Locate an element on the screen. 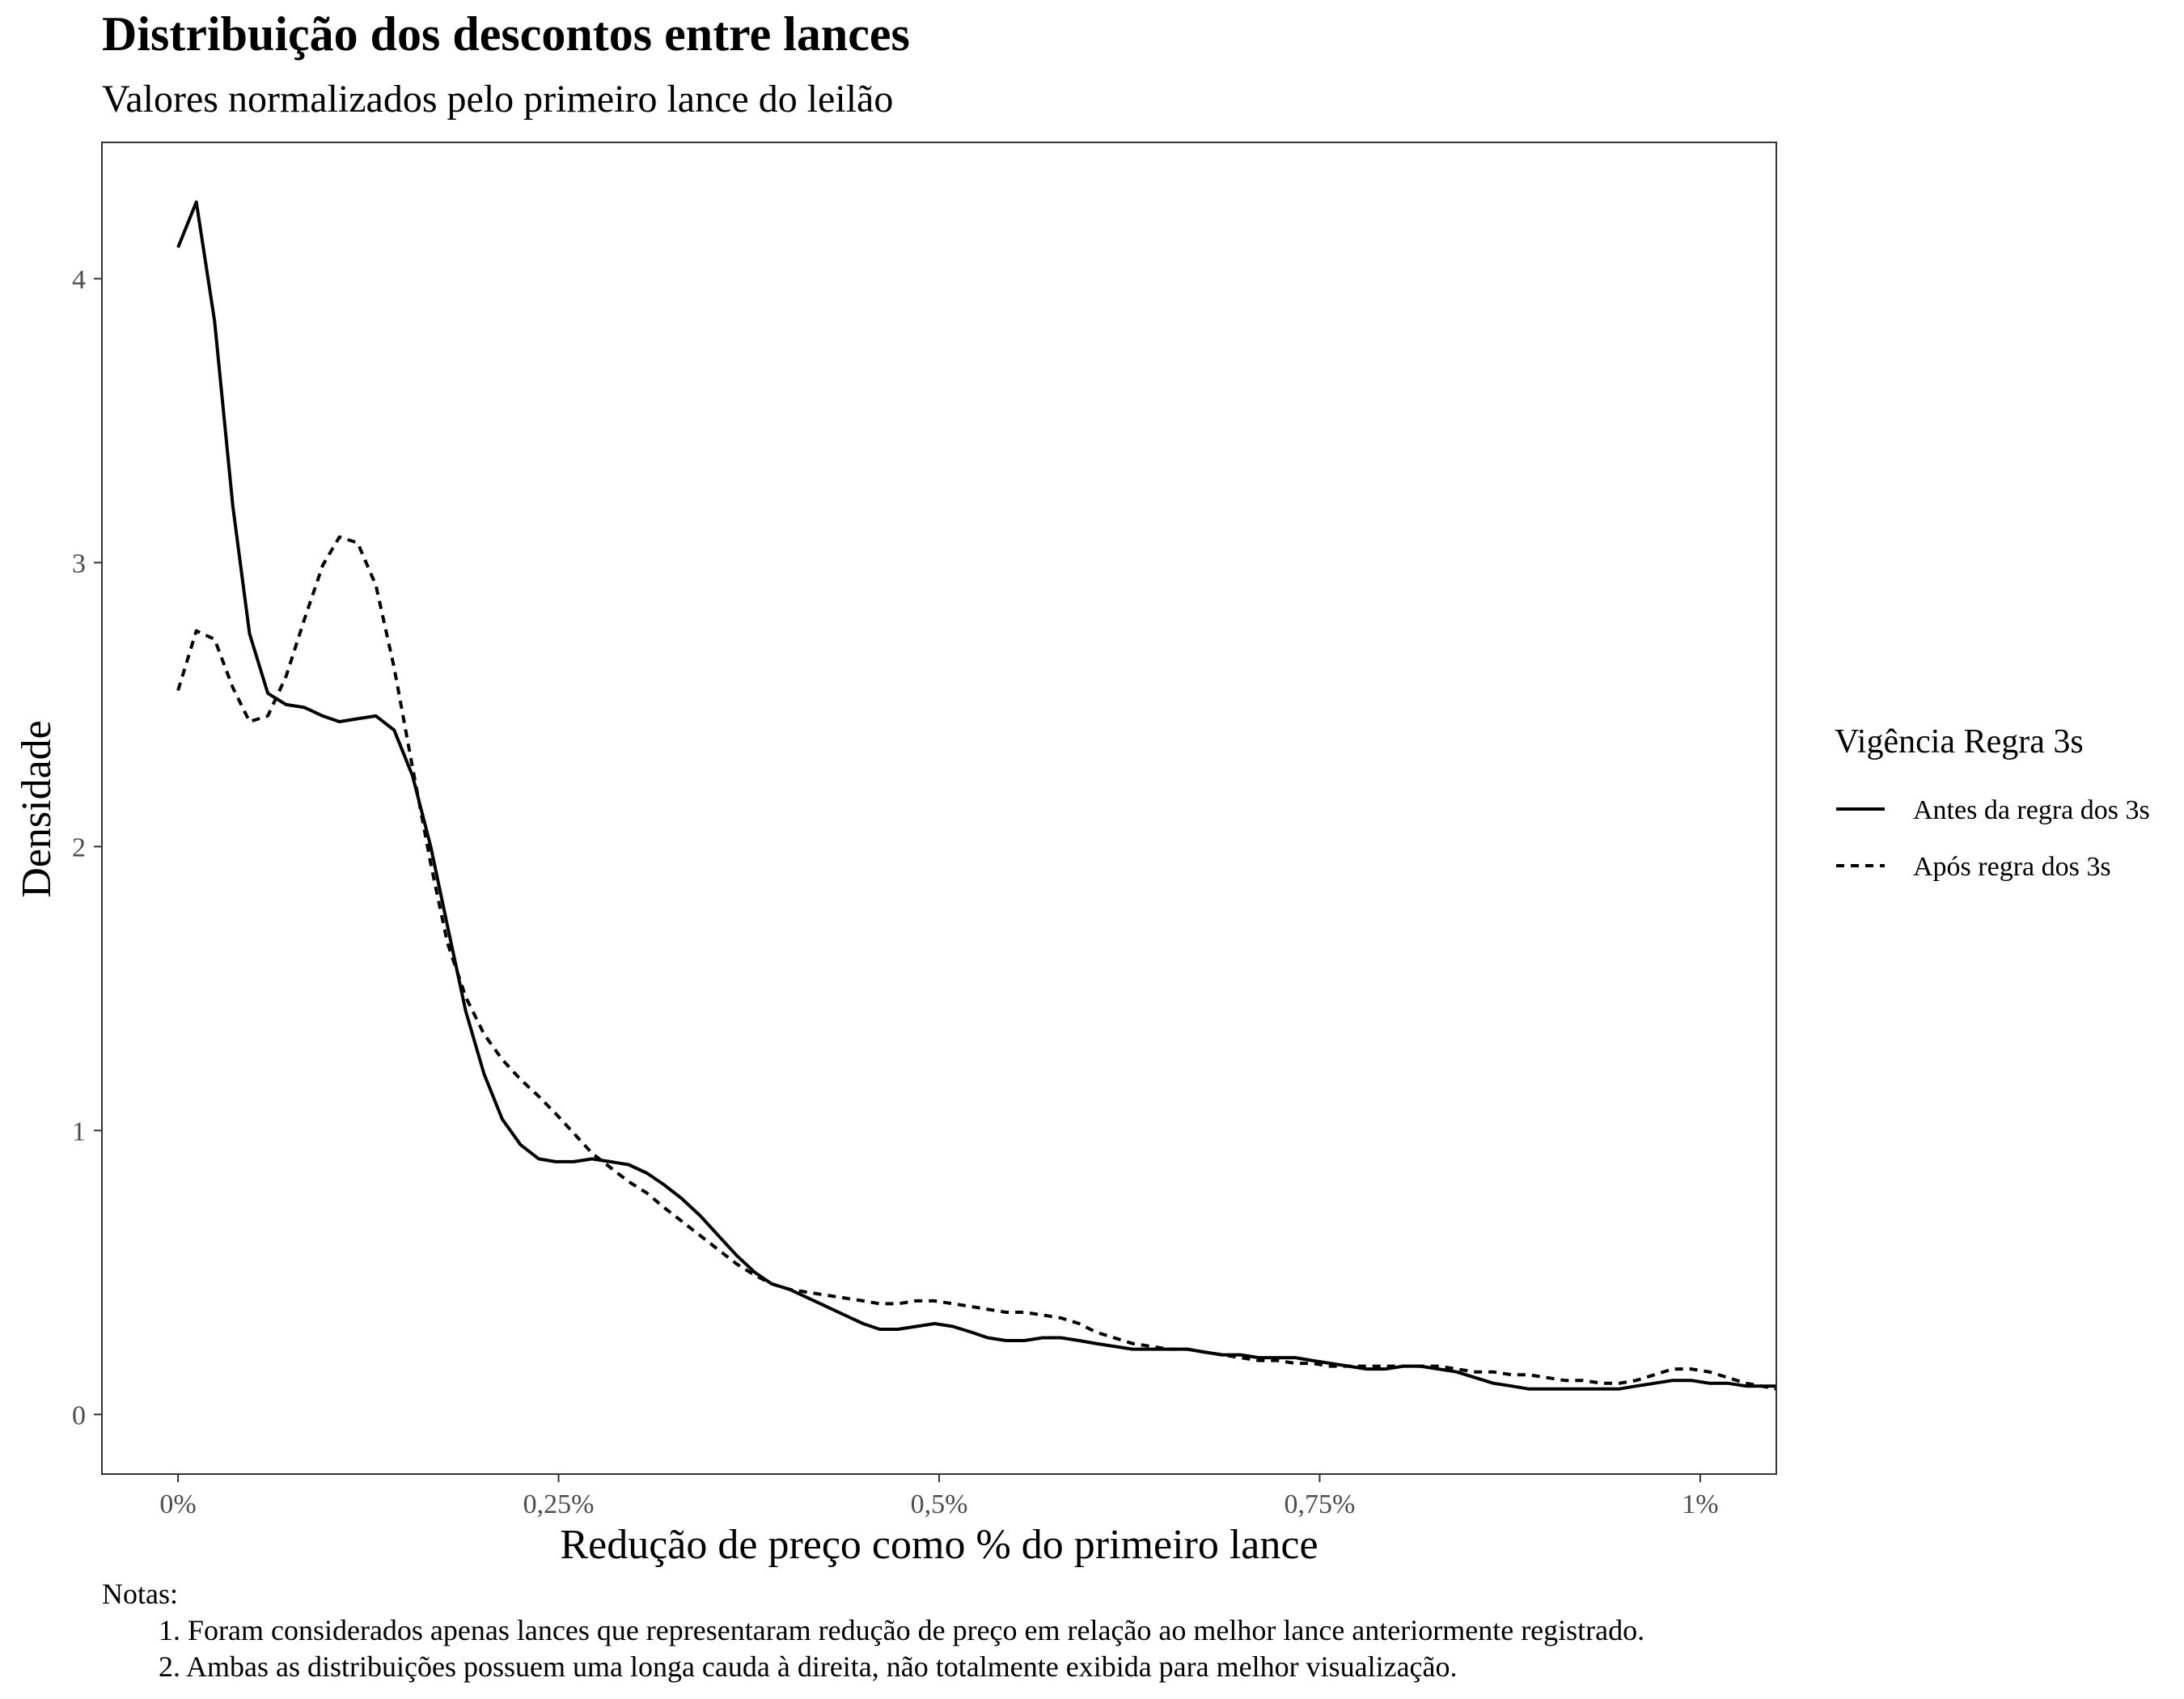 This screenshot has height=1699, width=2184. x-tick-label: 0,5% is located at coordinates (939, 1504).